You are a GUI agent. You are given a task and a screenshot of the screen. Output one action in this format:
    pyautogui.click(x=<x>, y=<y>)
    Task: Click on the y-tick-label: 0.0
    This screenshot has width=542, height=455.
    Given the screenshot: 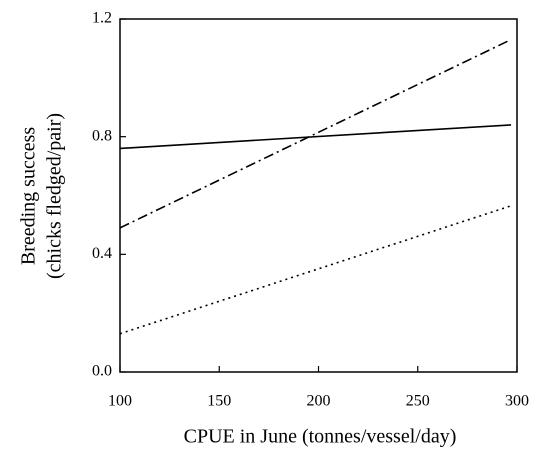 What is the action you would take?
    pyautogui.click(x=102, y=371)
    